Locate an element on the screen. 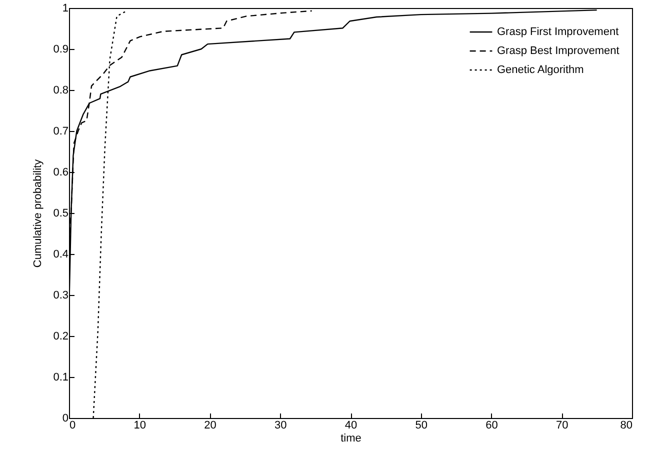  x-tick-label: 20 is located at coordinates (210, 426).